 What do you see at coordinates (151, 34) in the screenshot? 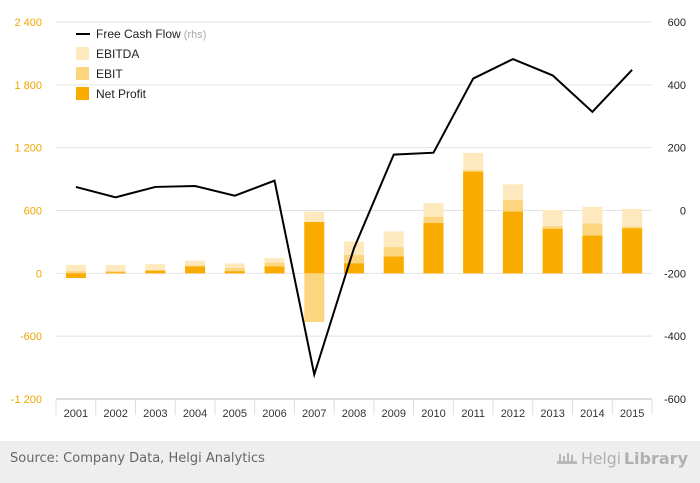
I see `legend-item-label: Free Cash Flow (rhs)` at bounding box center [151, 34].